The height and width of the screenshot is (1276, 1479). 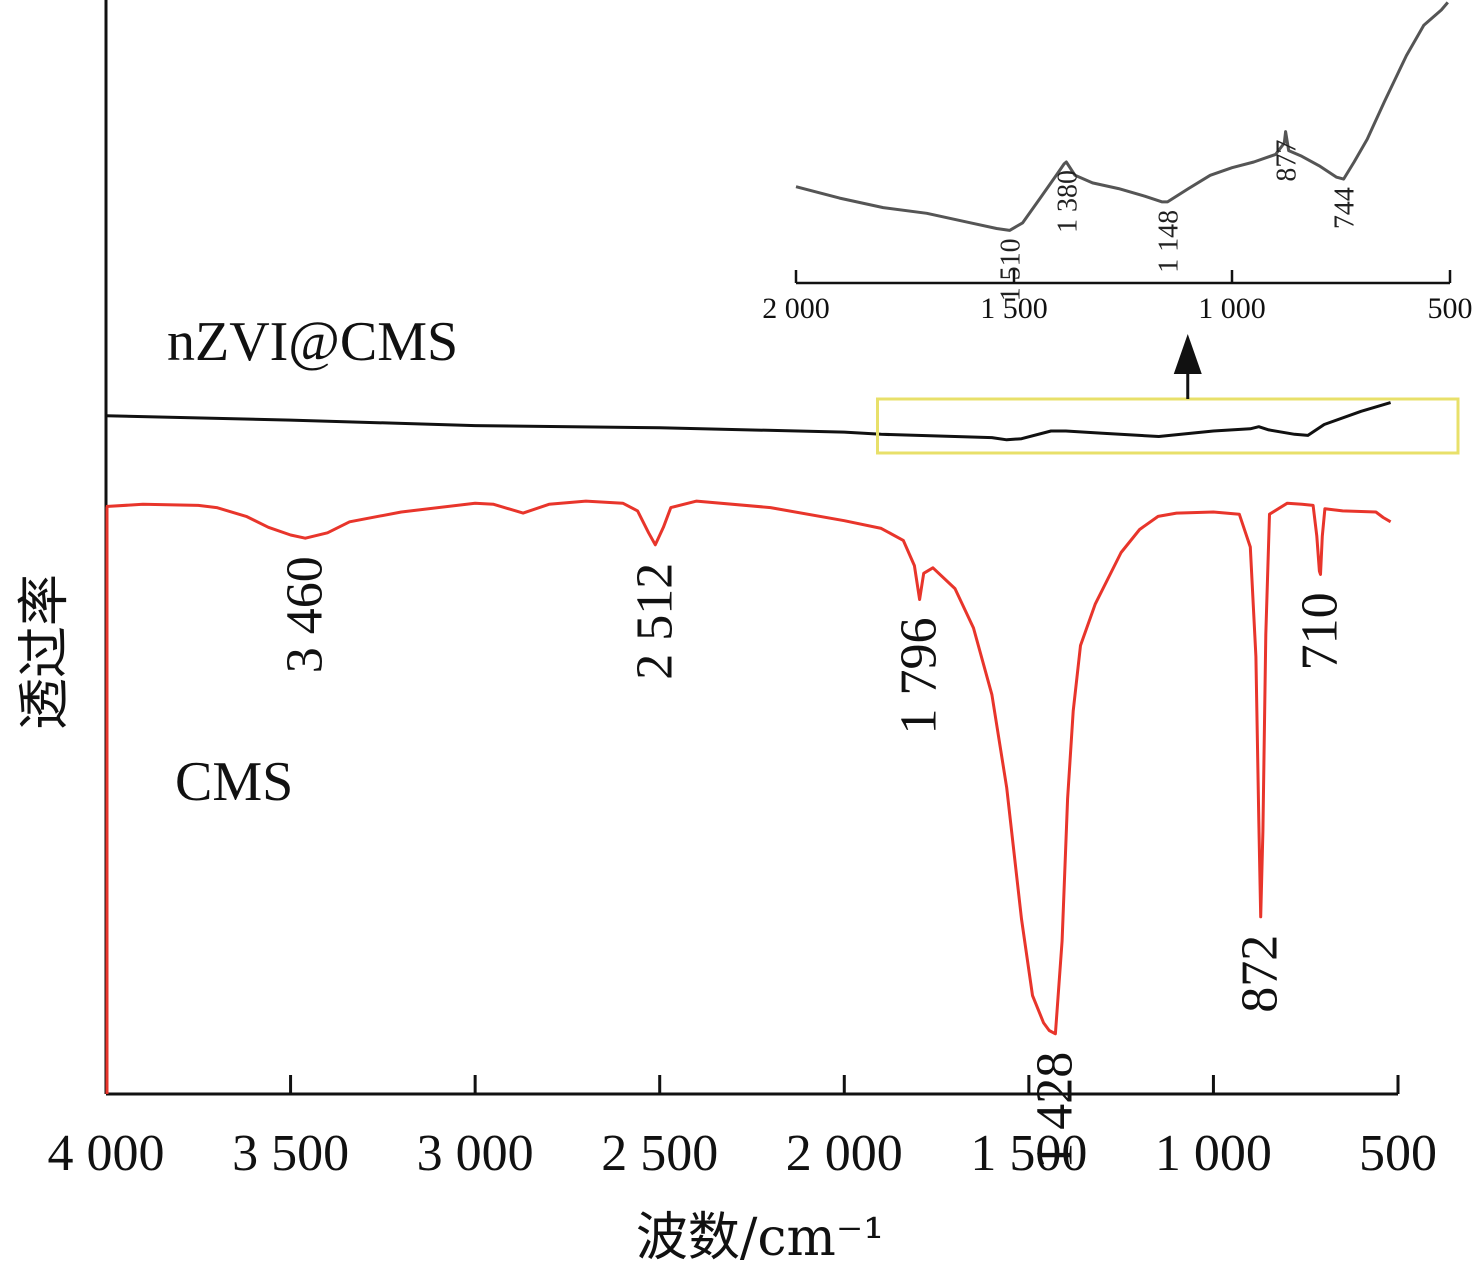 I want to click on inset-x-tick-label: 2 000, so click(x=796, y=308).